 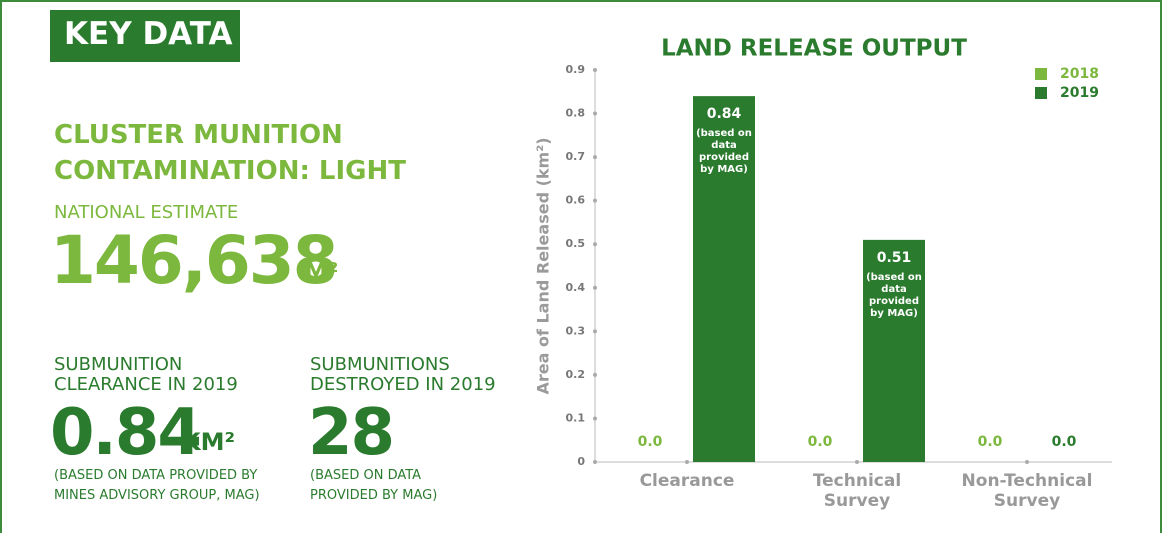 I want to click on y-tick-label: 0.2, so click(x=576, y=374).